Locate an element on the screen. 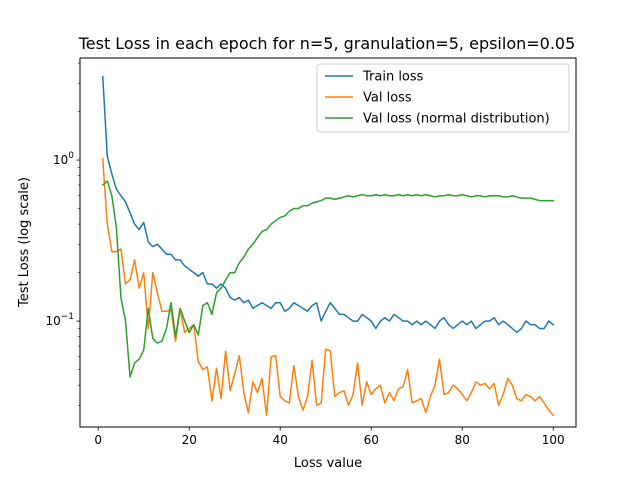  x-tick-label: 60 is located at coordinates (371, 440).